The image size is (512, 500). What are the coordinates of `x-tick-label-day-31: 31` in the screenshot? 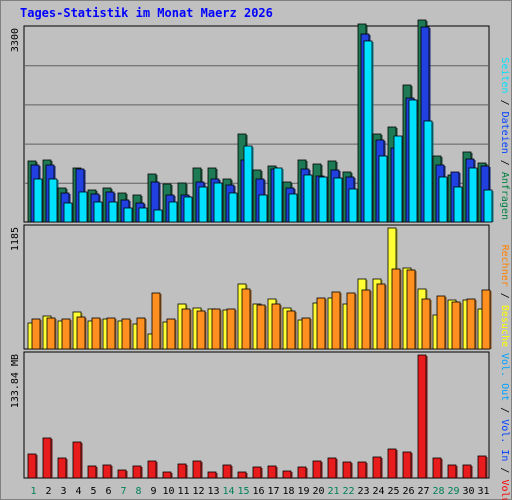 It's located at (483, 491).